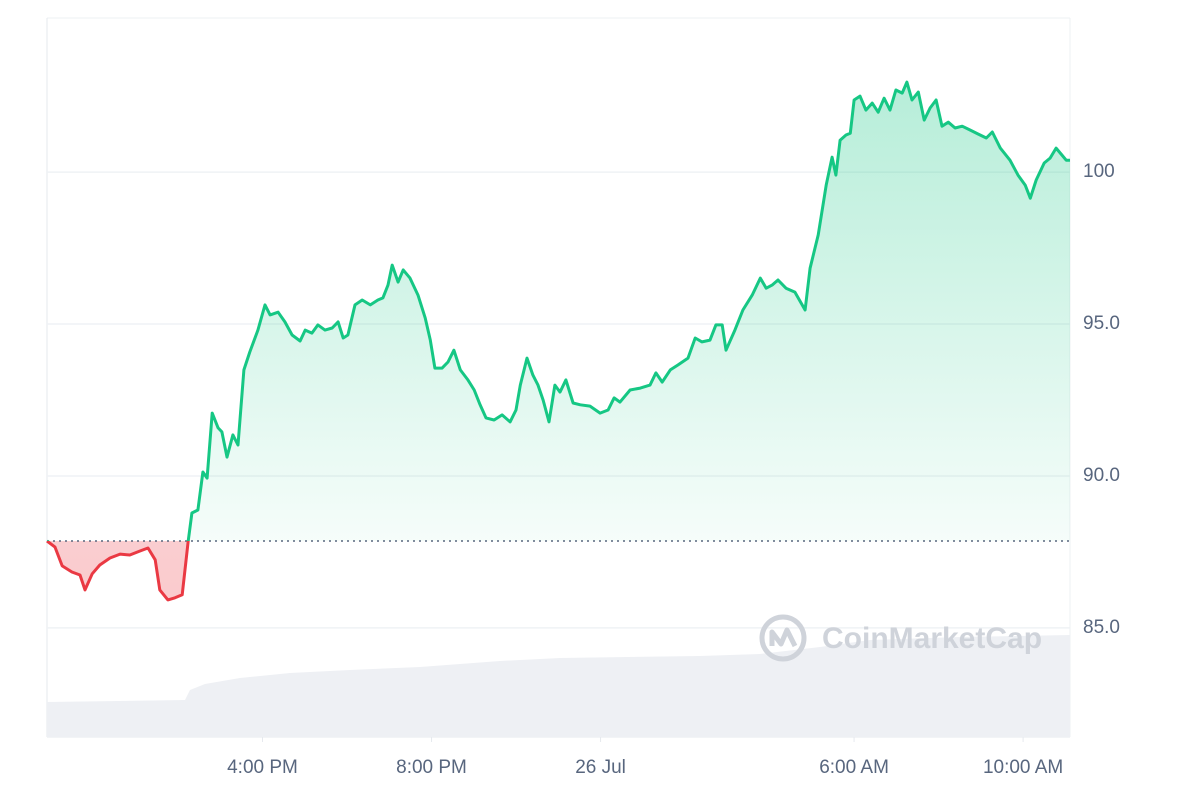 The image size is (1200, 800). Describe the element at coordinates (262, 767) in the screenshot. I see `x-tick-label: 4:00 PM` at that location.